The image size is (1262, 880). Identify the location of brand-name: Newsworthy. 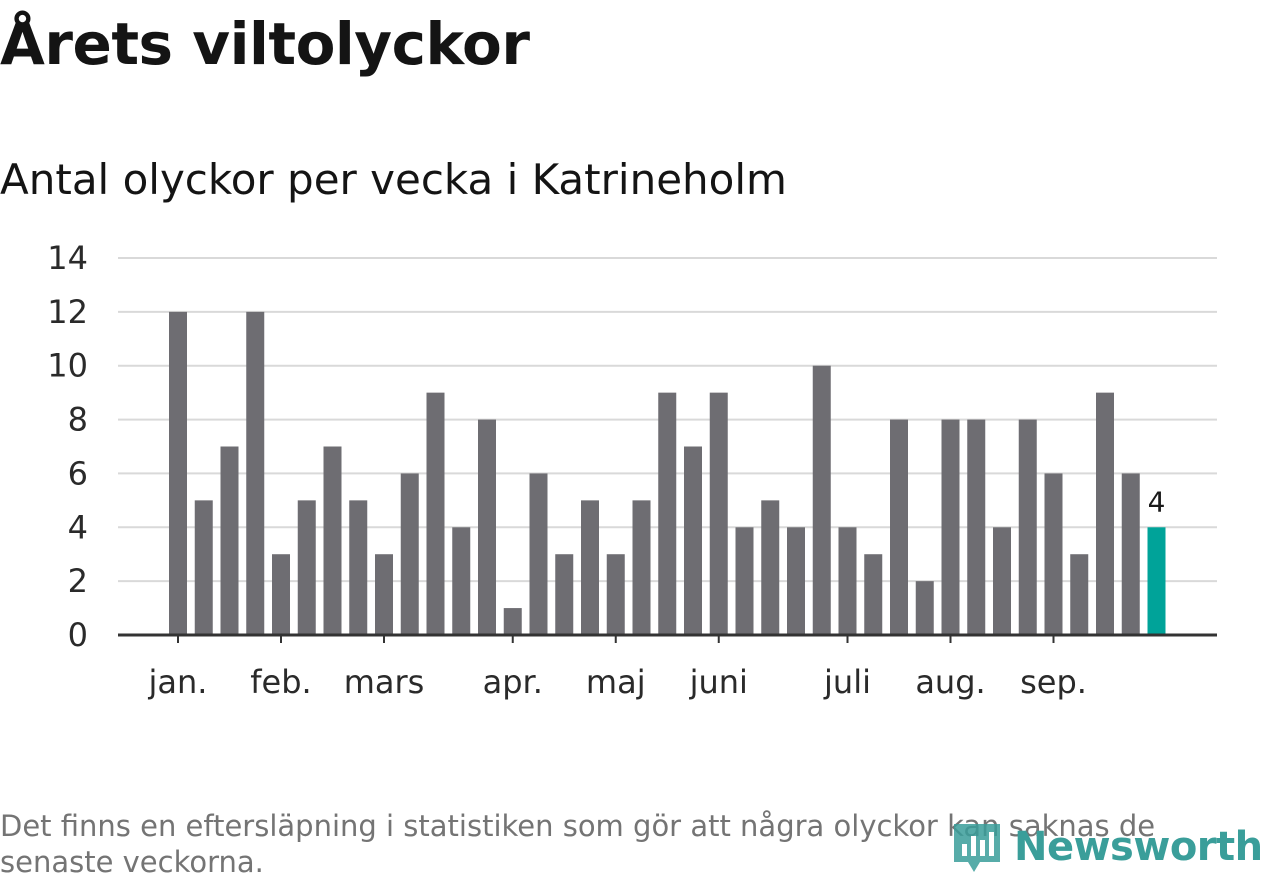
(1138, 847).